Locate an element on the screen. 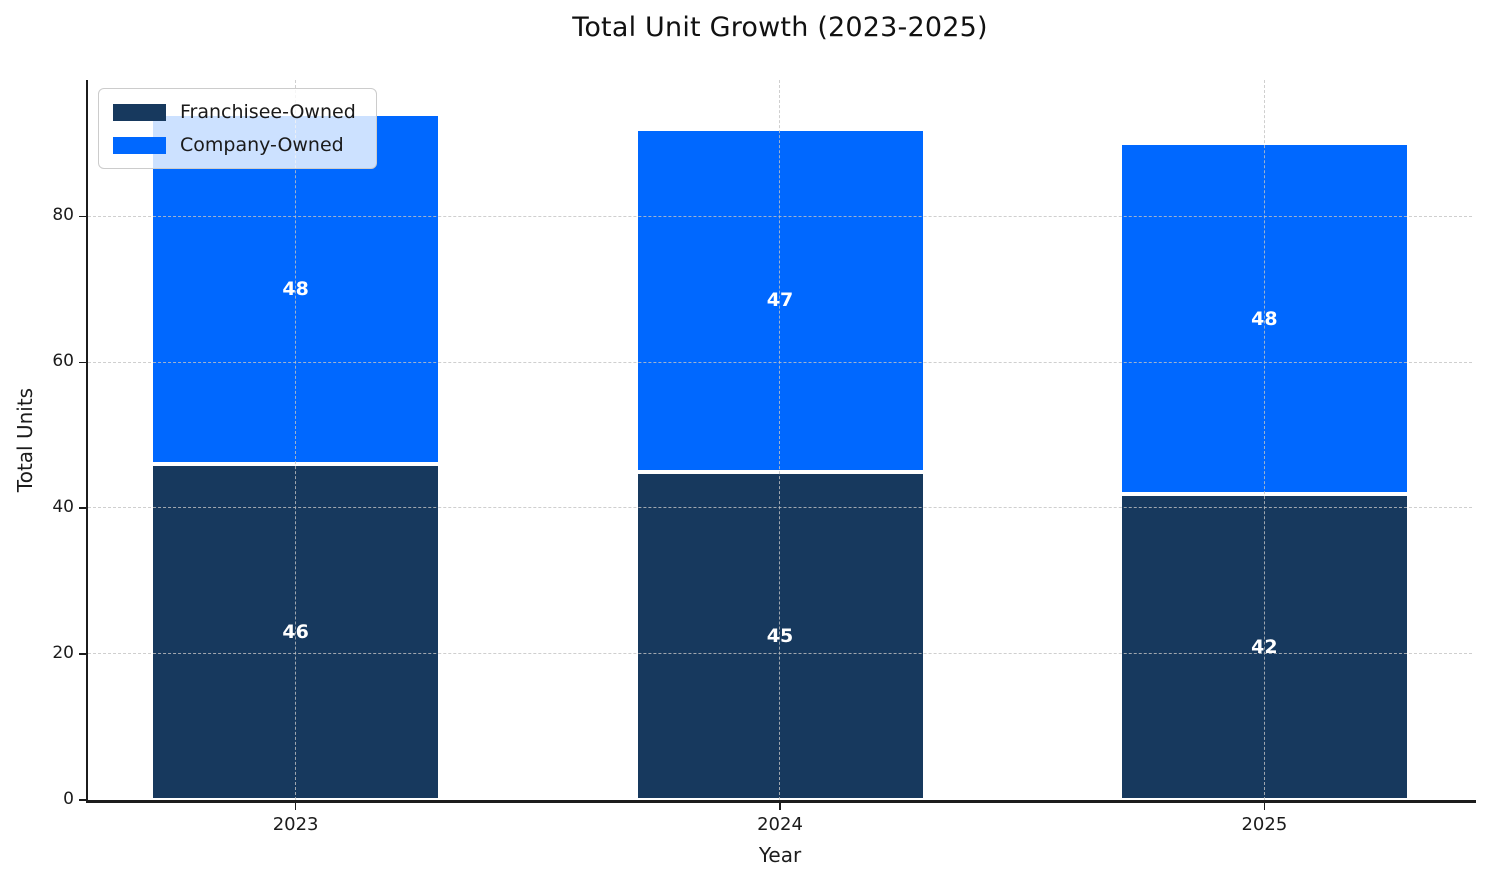  y-tick-label: 20 is located at coordinates (63, 653).